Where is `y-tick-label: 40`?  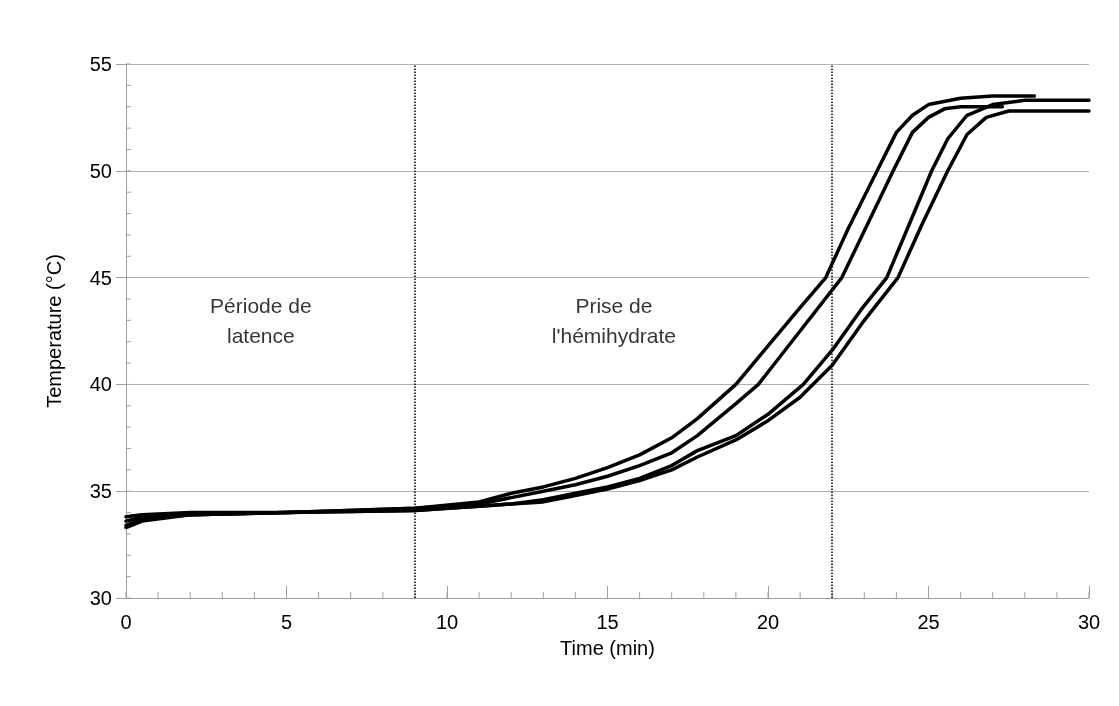 y-tick-label: 40 is located at coordinates (100, 384).